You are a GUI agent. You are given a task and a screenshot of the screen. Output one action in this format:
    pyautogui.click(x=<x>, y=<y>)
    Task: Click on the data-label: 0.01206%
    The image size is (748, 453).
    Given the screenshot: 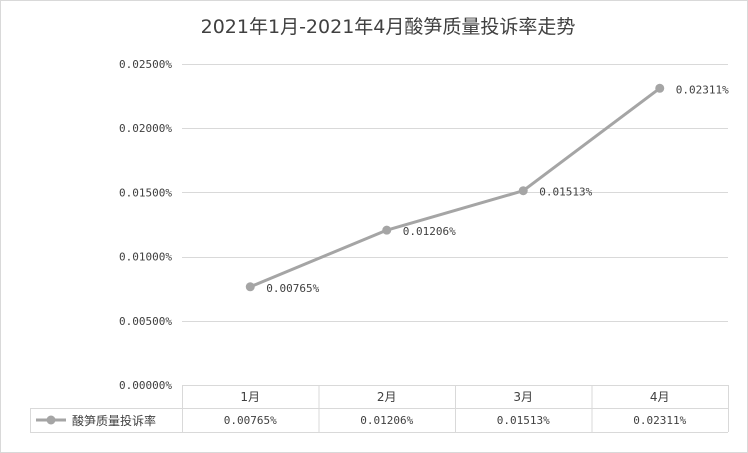 What is the action you would take?
    pyautogui.click(x=429, y=231)
    